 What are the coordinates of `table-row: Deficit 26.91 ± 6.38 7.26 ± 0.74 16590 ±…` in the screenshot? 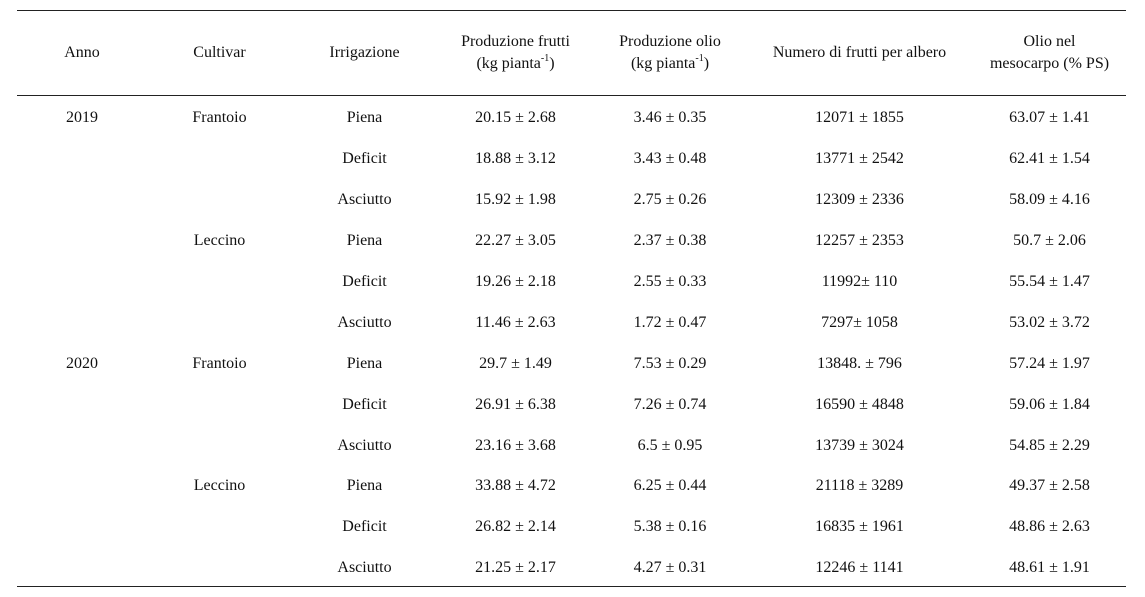 It's located at (571, 404).